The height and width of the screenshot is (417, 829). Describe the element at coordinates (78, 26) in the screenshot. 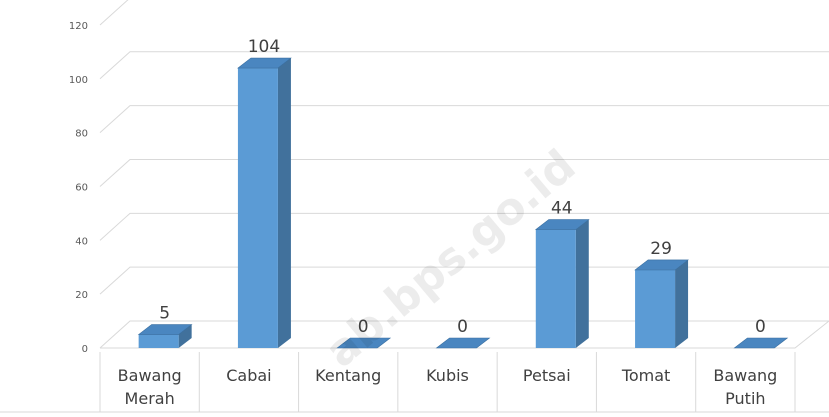

I see `y-tick-label: 120` at that location.